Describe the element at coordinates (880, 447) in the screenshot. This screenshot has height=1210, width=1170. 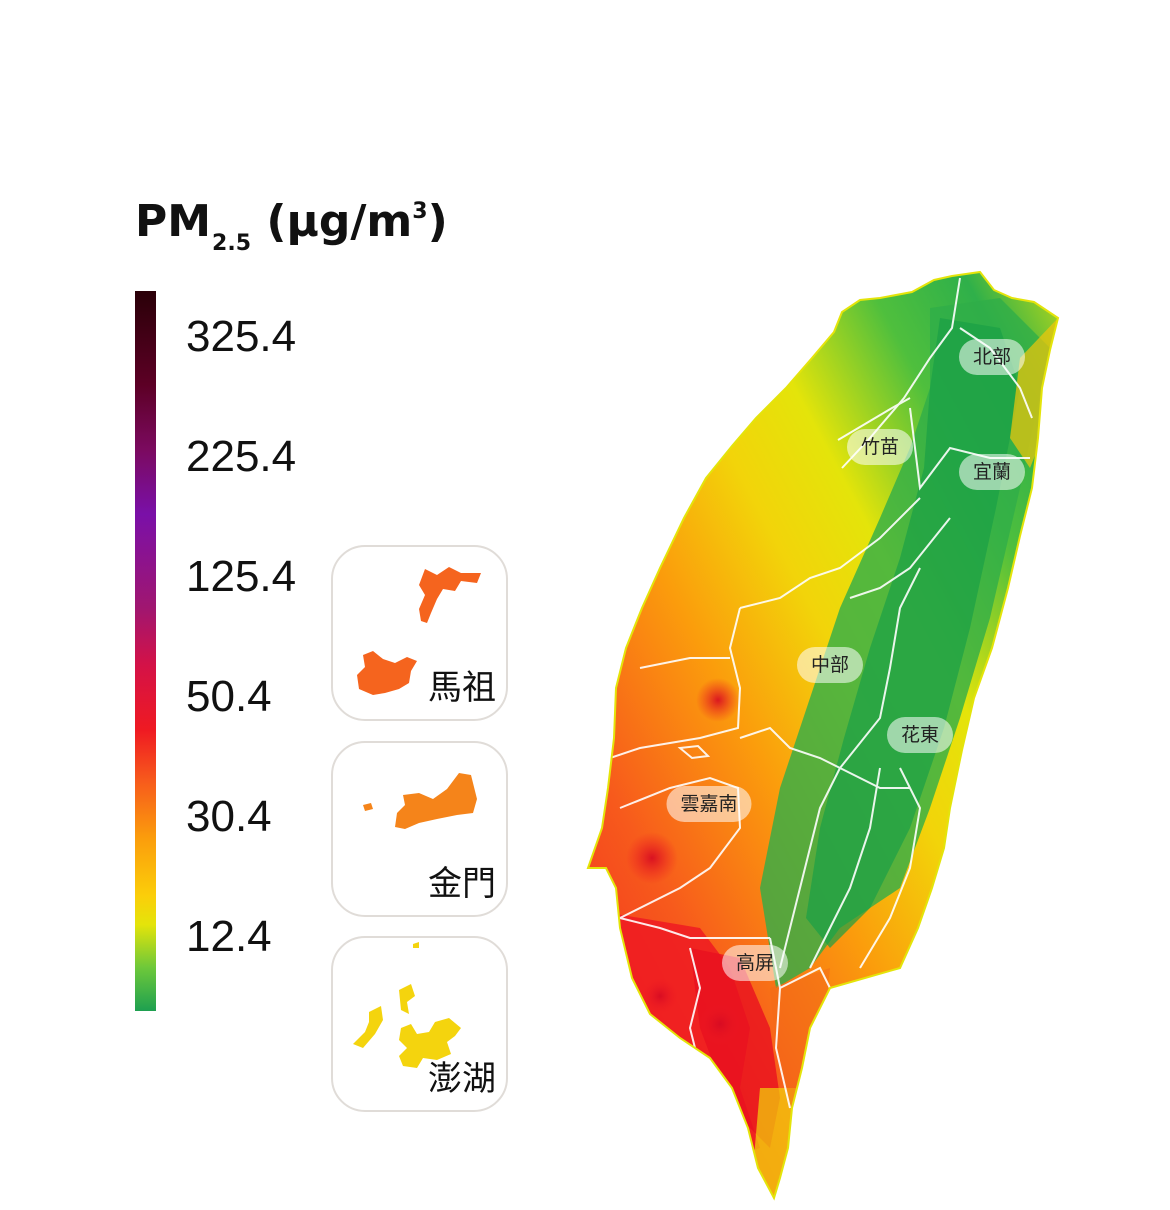
I see `region-label-hsinchu-miaoli: 竹苗` at that location.